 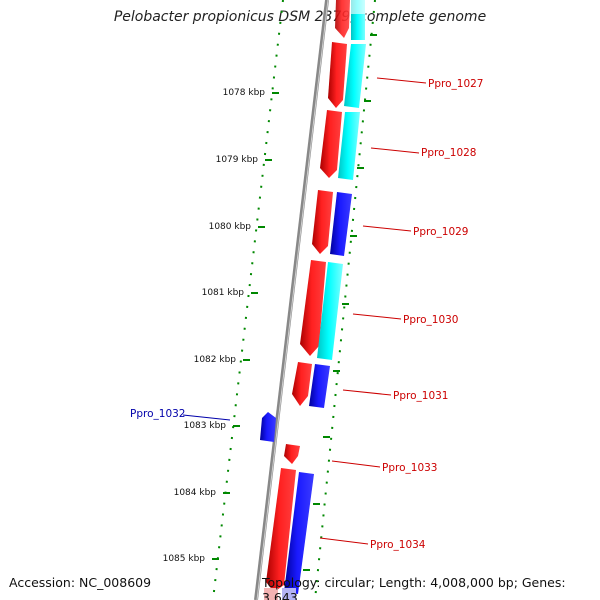 I want to click on kbp-label-1082: 1082 kbp, so click(x=215, y=360).